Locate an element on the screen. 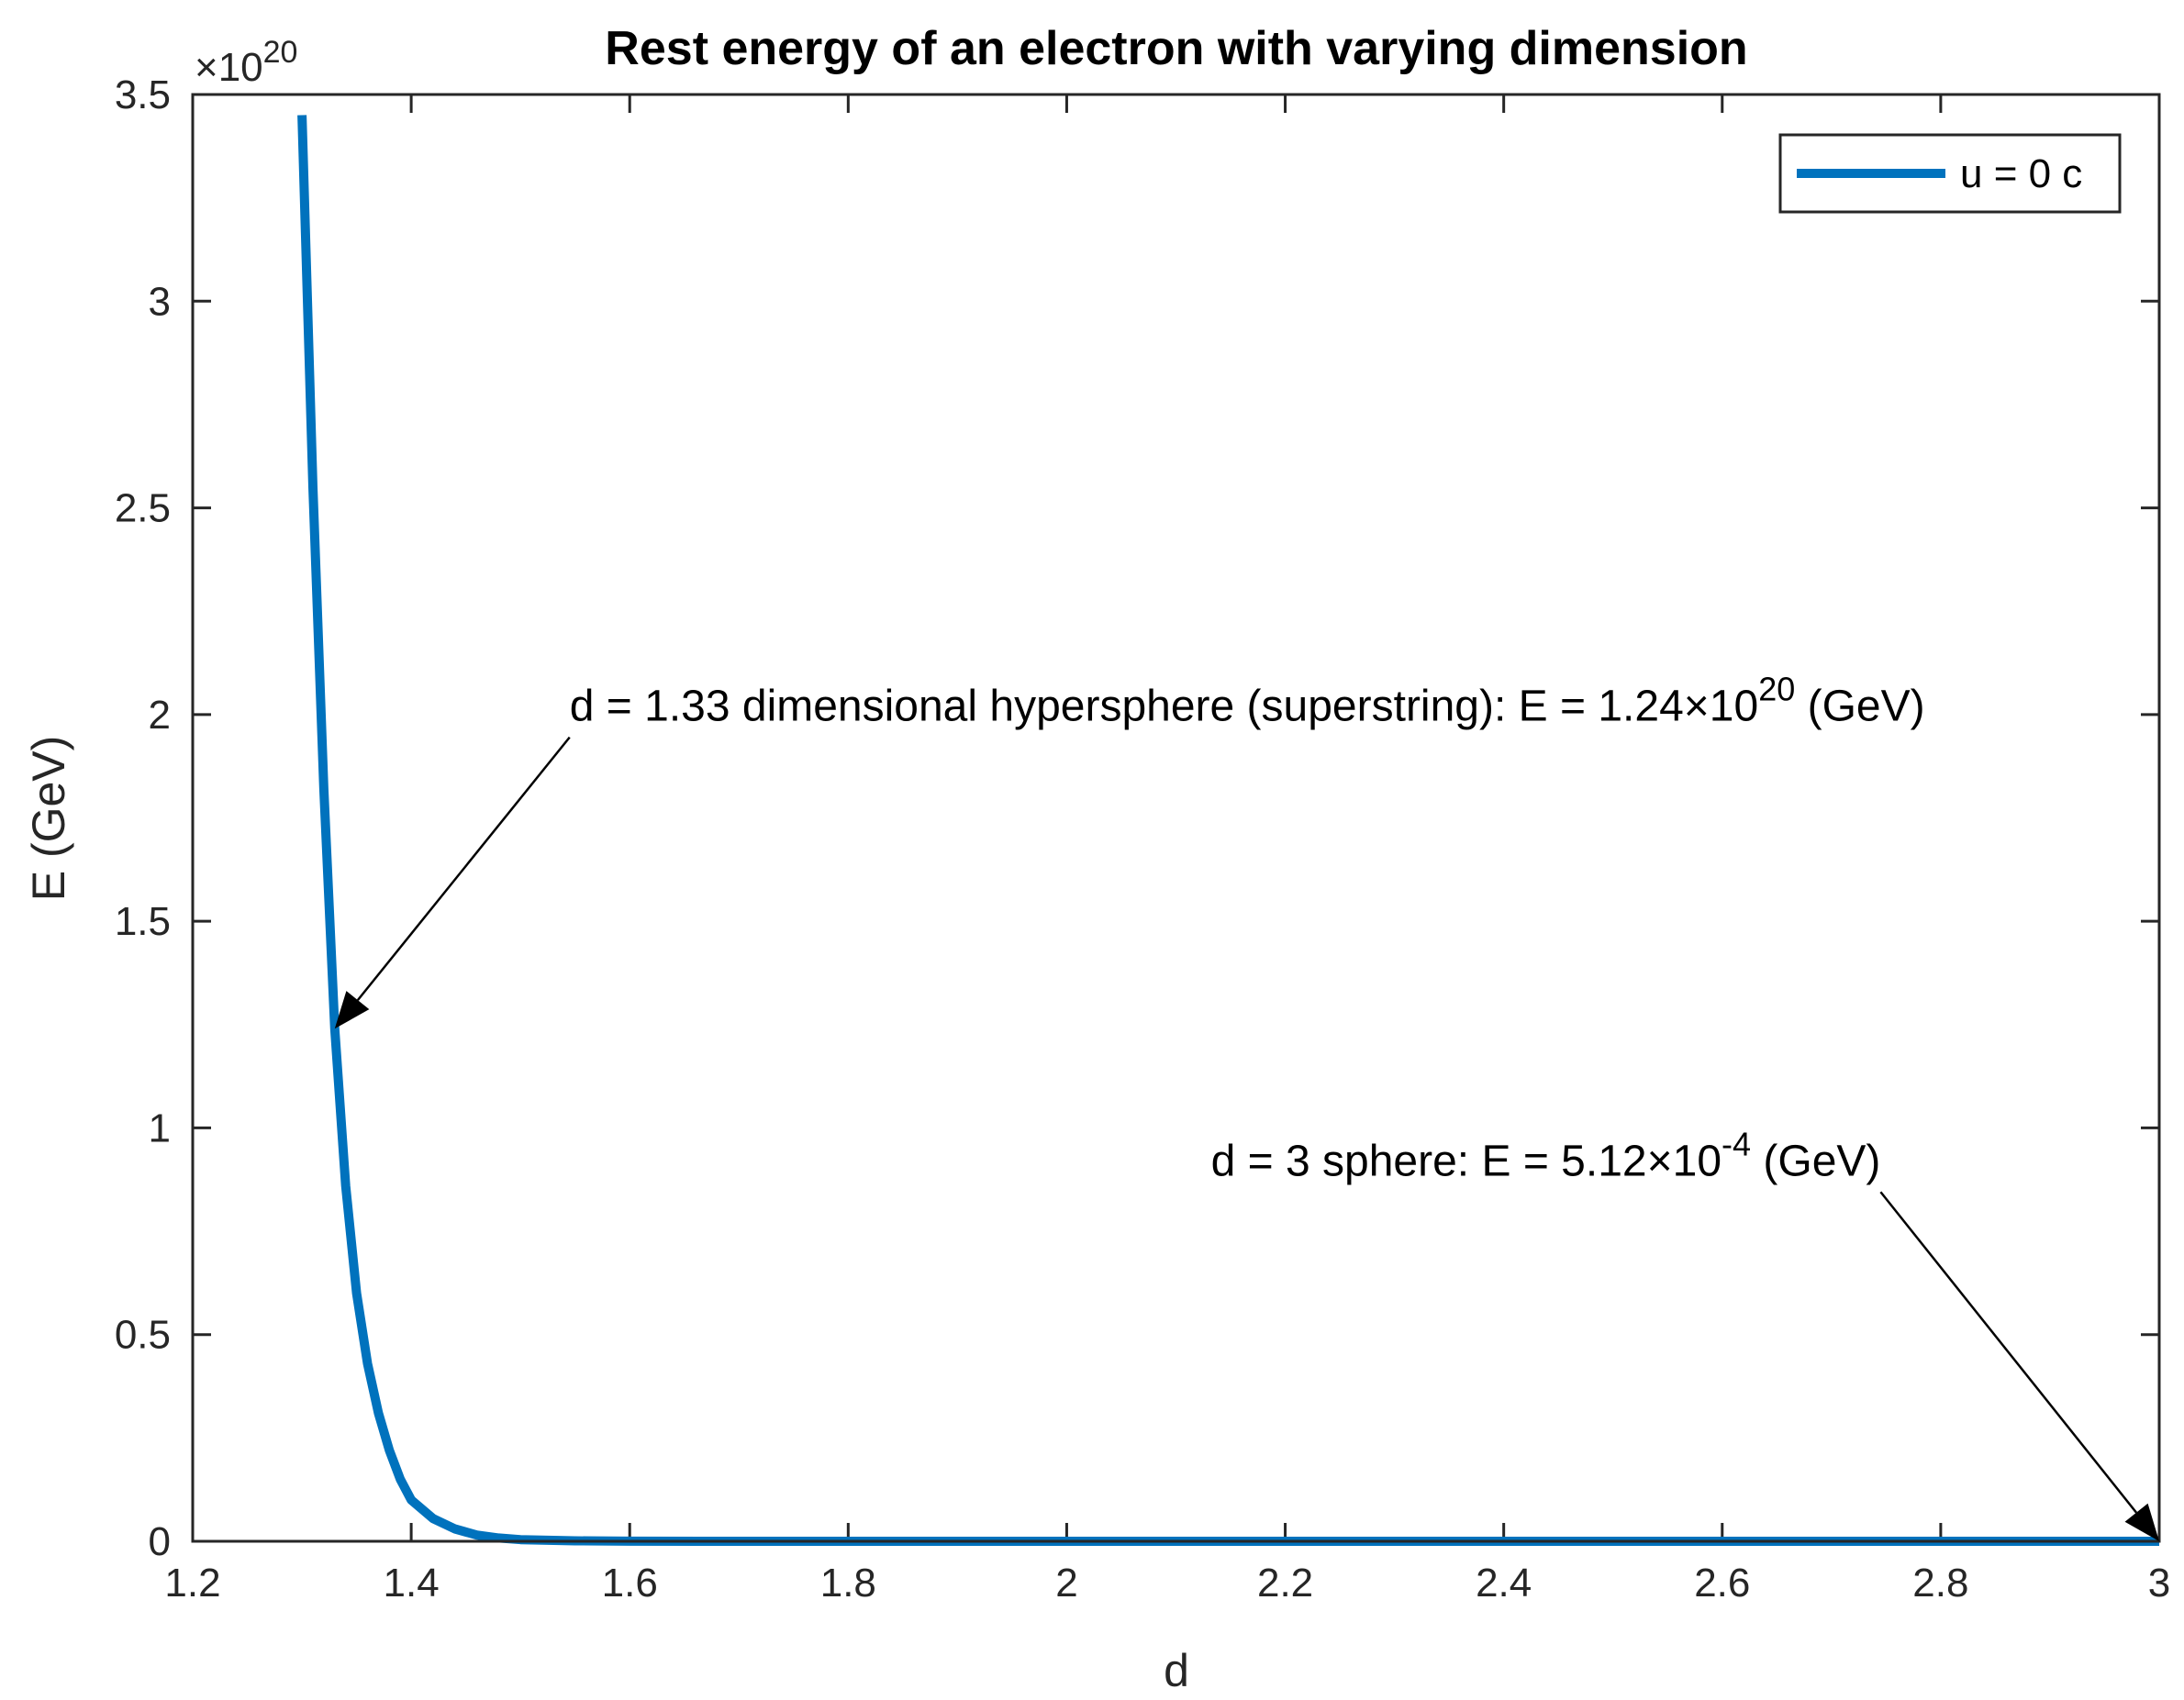  y-tick-label: 1.5 is located at coordinates (143, 922).